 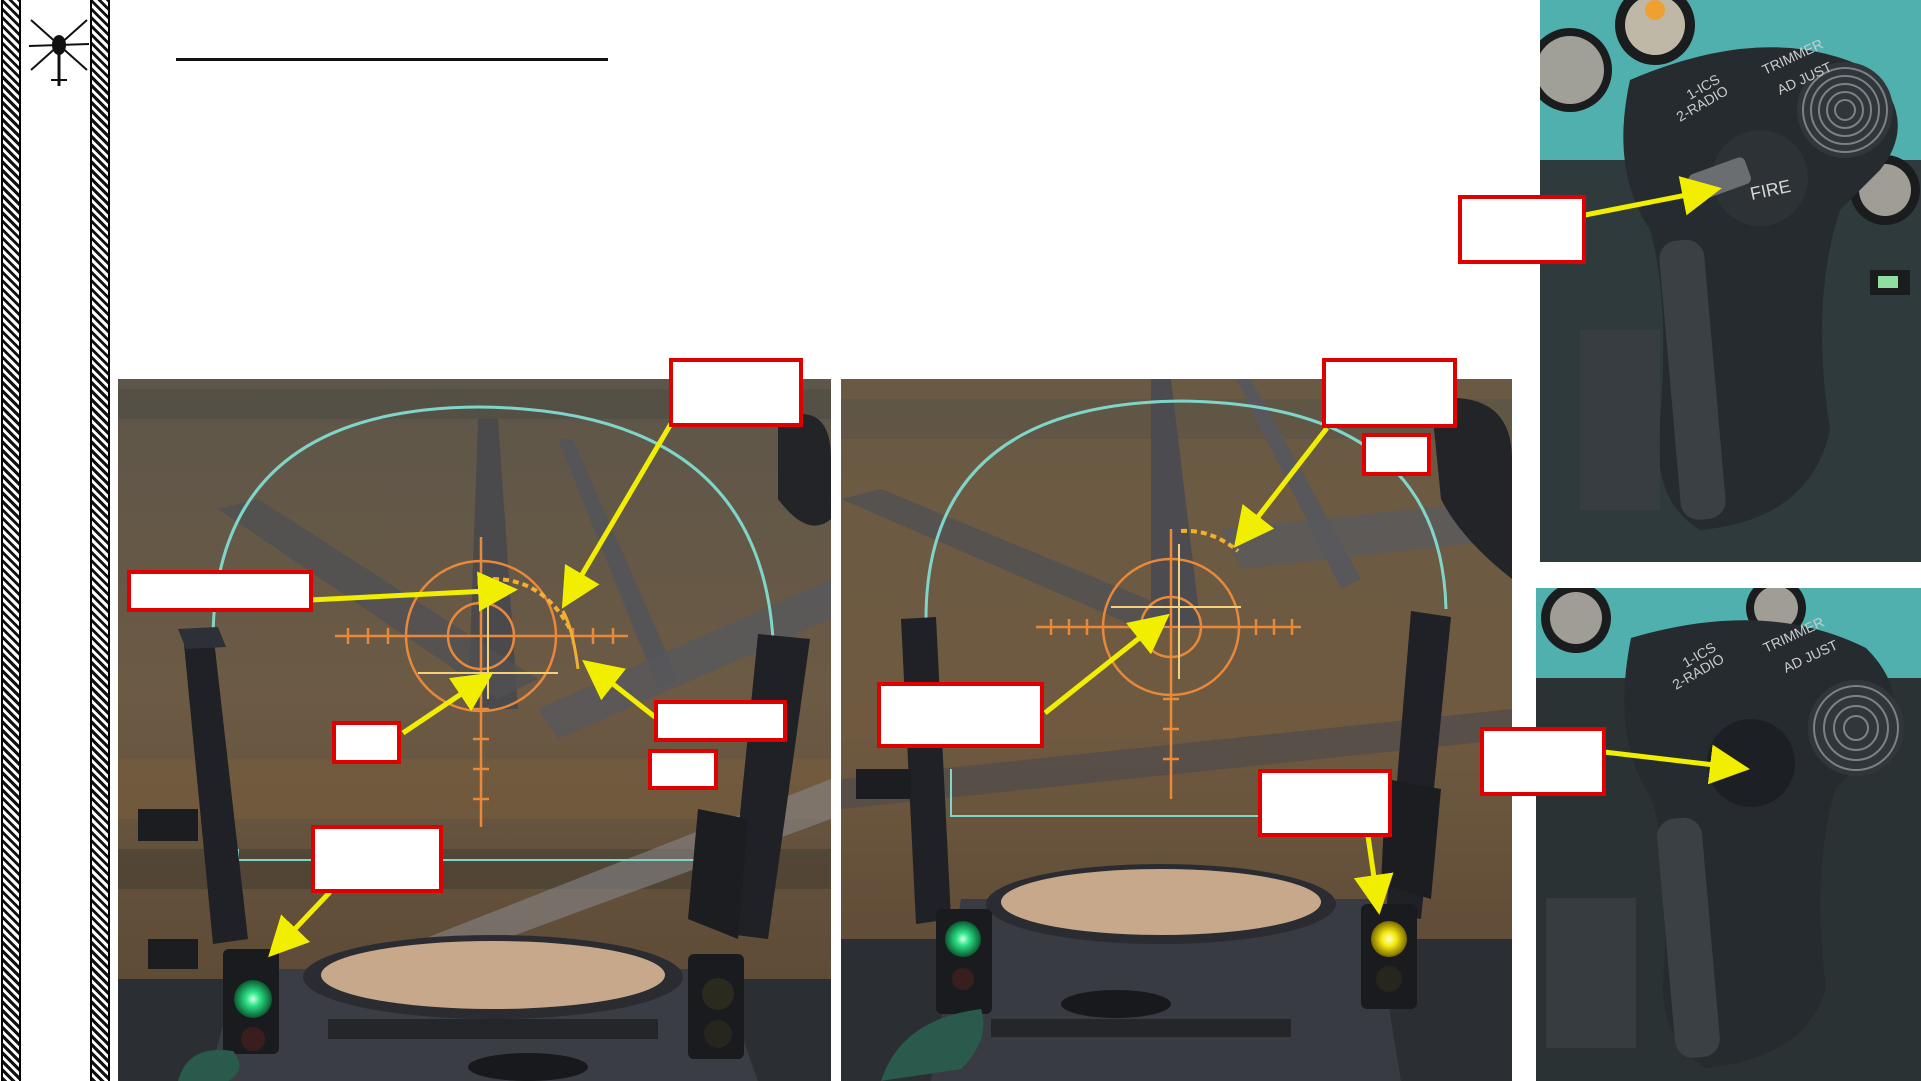 I want to click on stick-photo-top: FIRE 1-ICS 2-RADIO TRIMMER AD JUST, so click(x=1730, y=281).